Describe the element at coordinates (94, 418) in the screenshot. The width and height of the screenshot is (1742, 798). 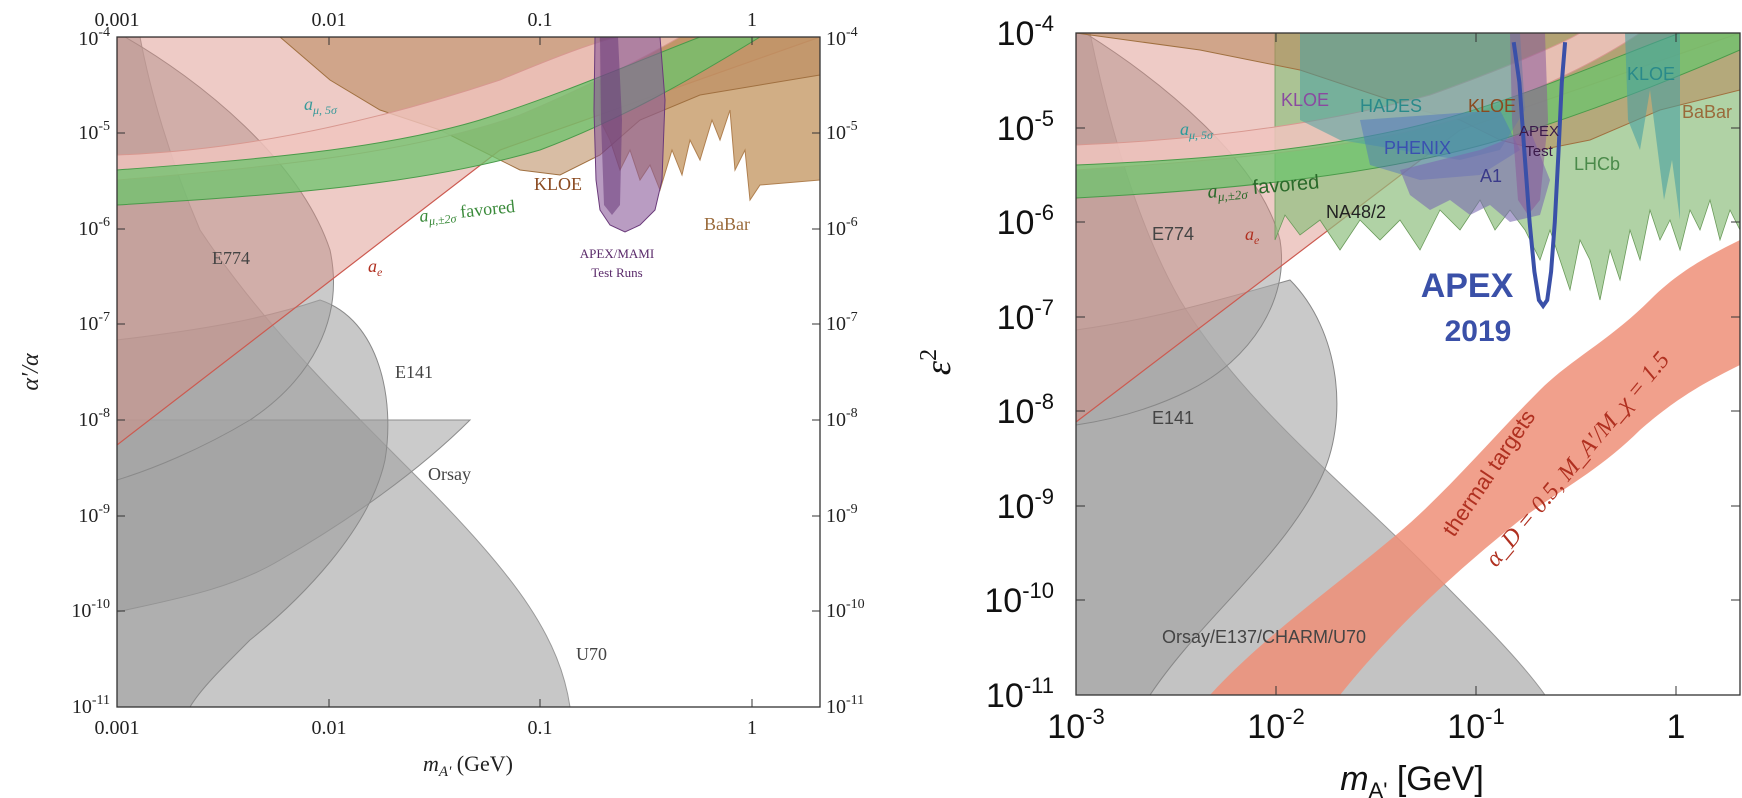
I see `left-y-tick: 10⁻⁸` at that location.